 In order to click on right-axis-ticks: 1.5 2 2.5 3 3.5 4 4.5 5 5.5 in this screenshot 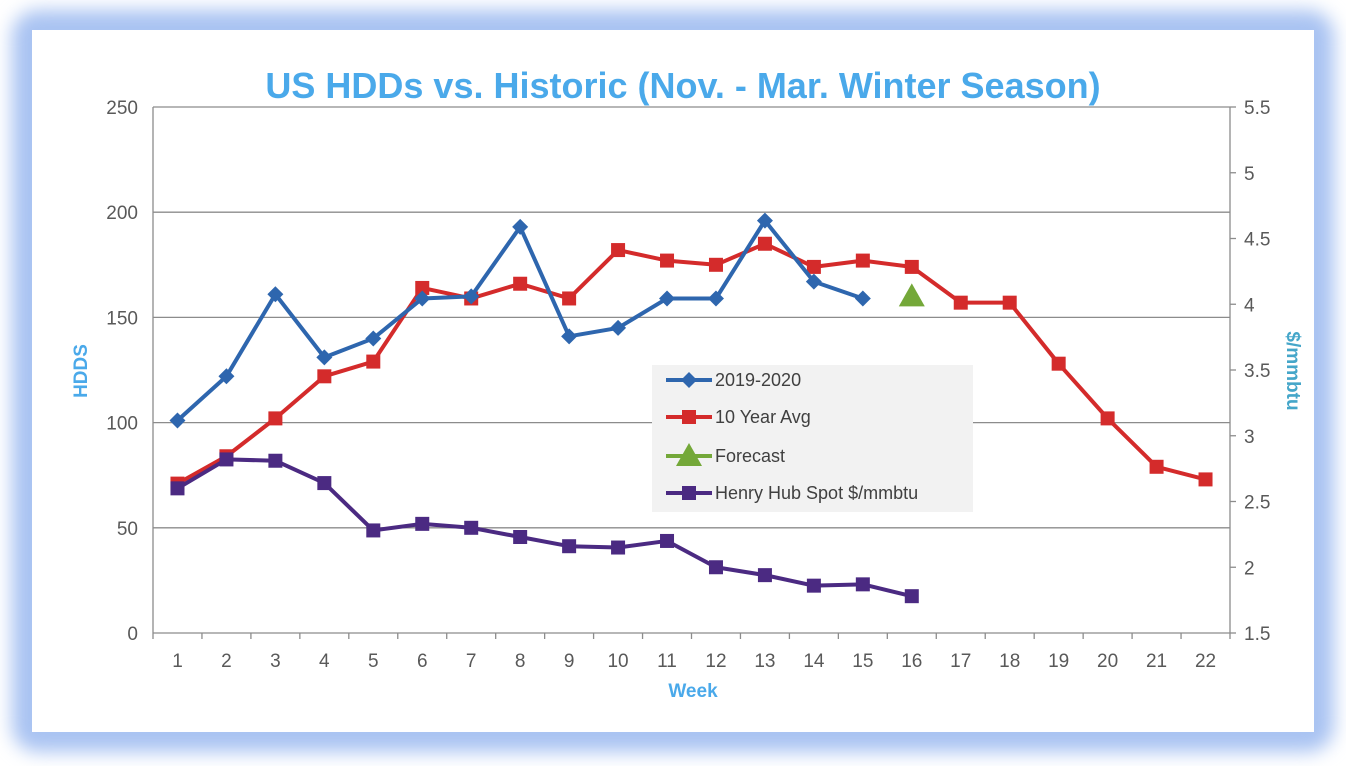, I will do `click(1250, 371)`.